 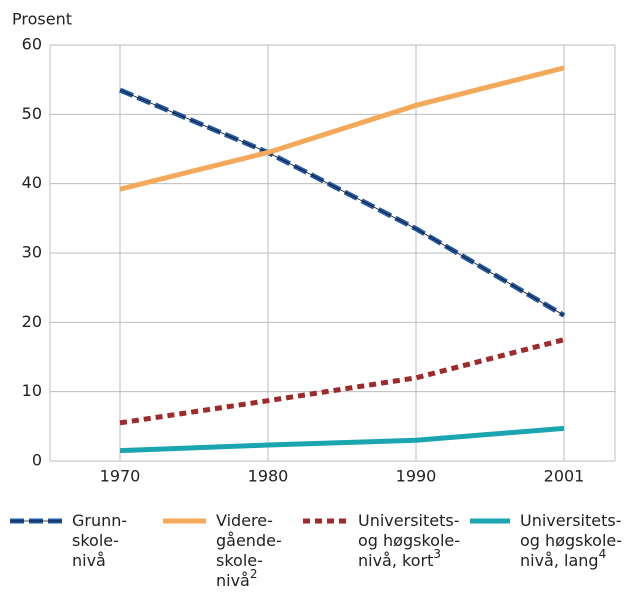 I want to click on legend-label: Grunn-skole-nivå, so click(x=99, y=540).